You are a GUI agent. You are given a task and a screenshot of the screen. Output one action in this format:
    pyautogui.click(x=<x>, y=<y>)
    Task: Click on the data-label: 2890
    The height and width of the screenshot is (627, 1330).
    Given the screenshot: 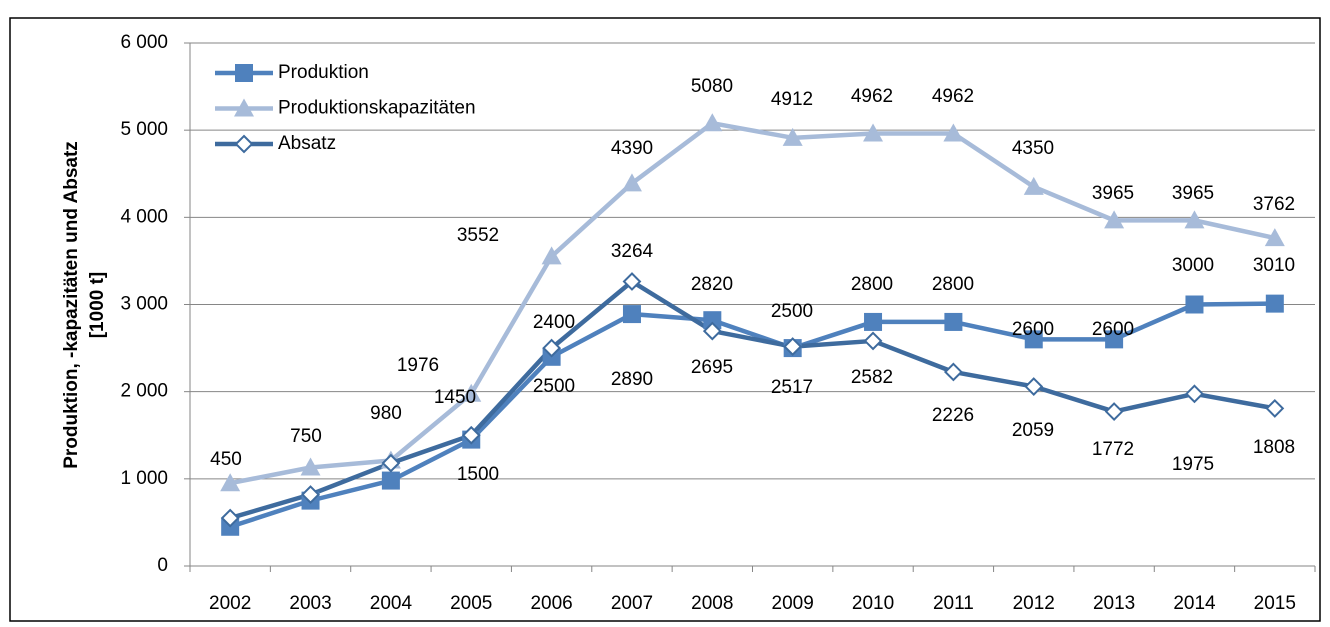 What is the action you would take?
    pyautogui.click(x=632, y=379)
    